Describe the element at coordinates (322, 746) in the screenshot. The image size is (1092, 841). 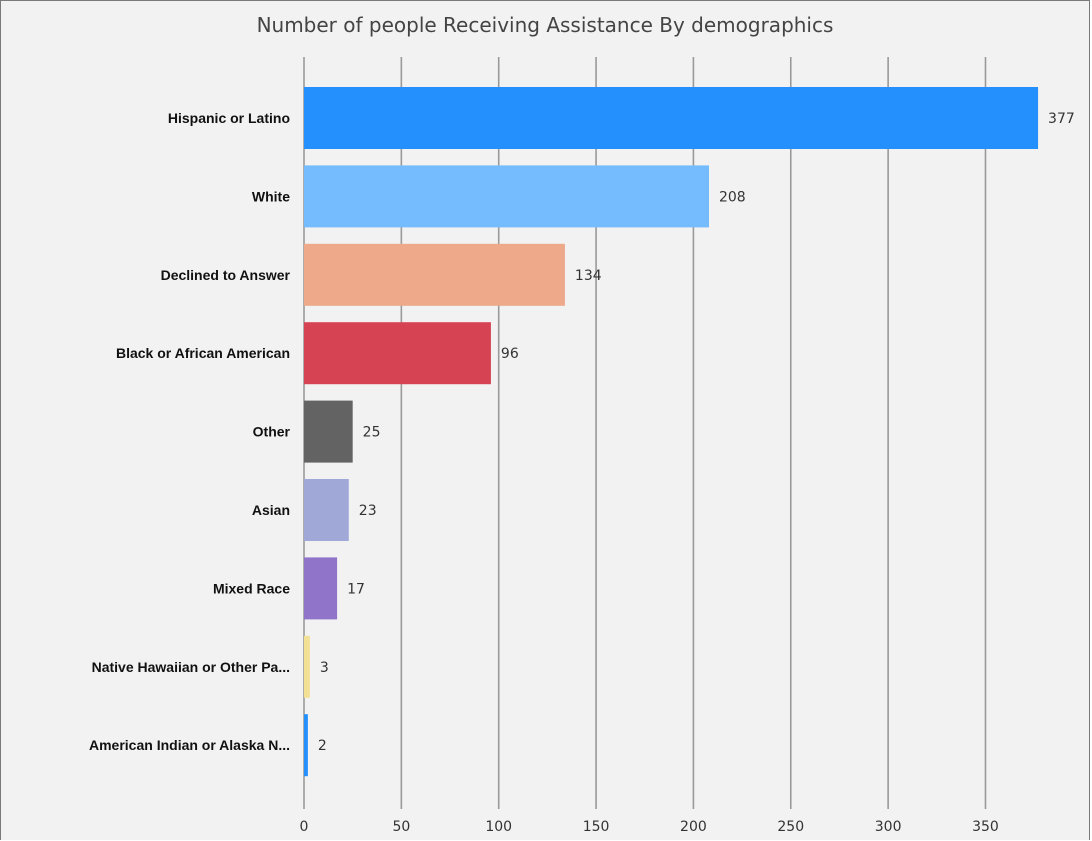
I see `data-label: 2` at that location.